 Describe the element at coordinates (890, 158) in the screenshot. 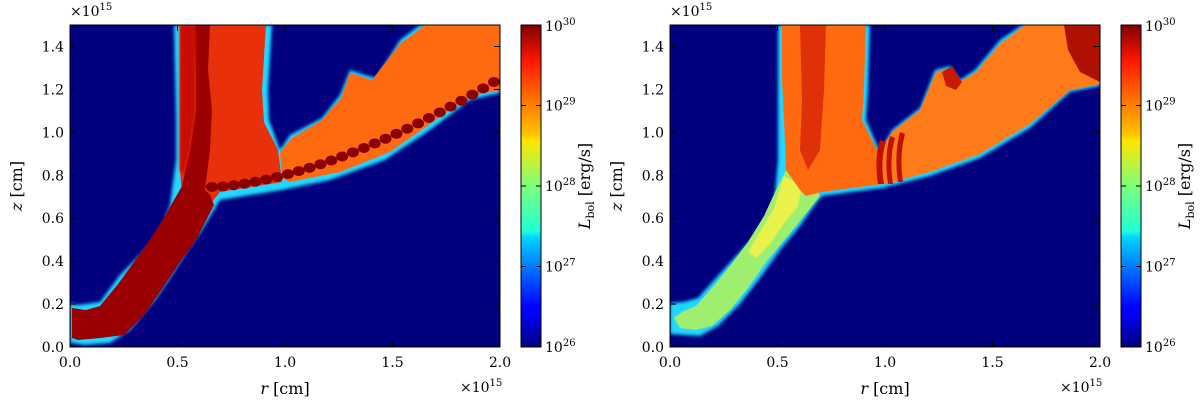

I see `right-shock-arcs` at that location.